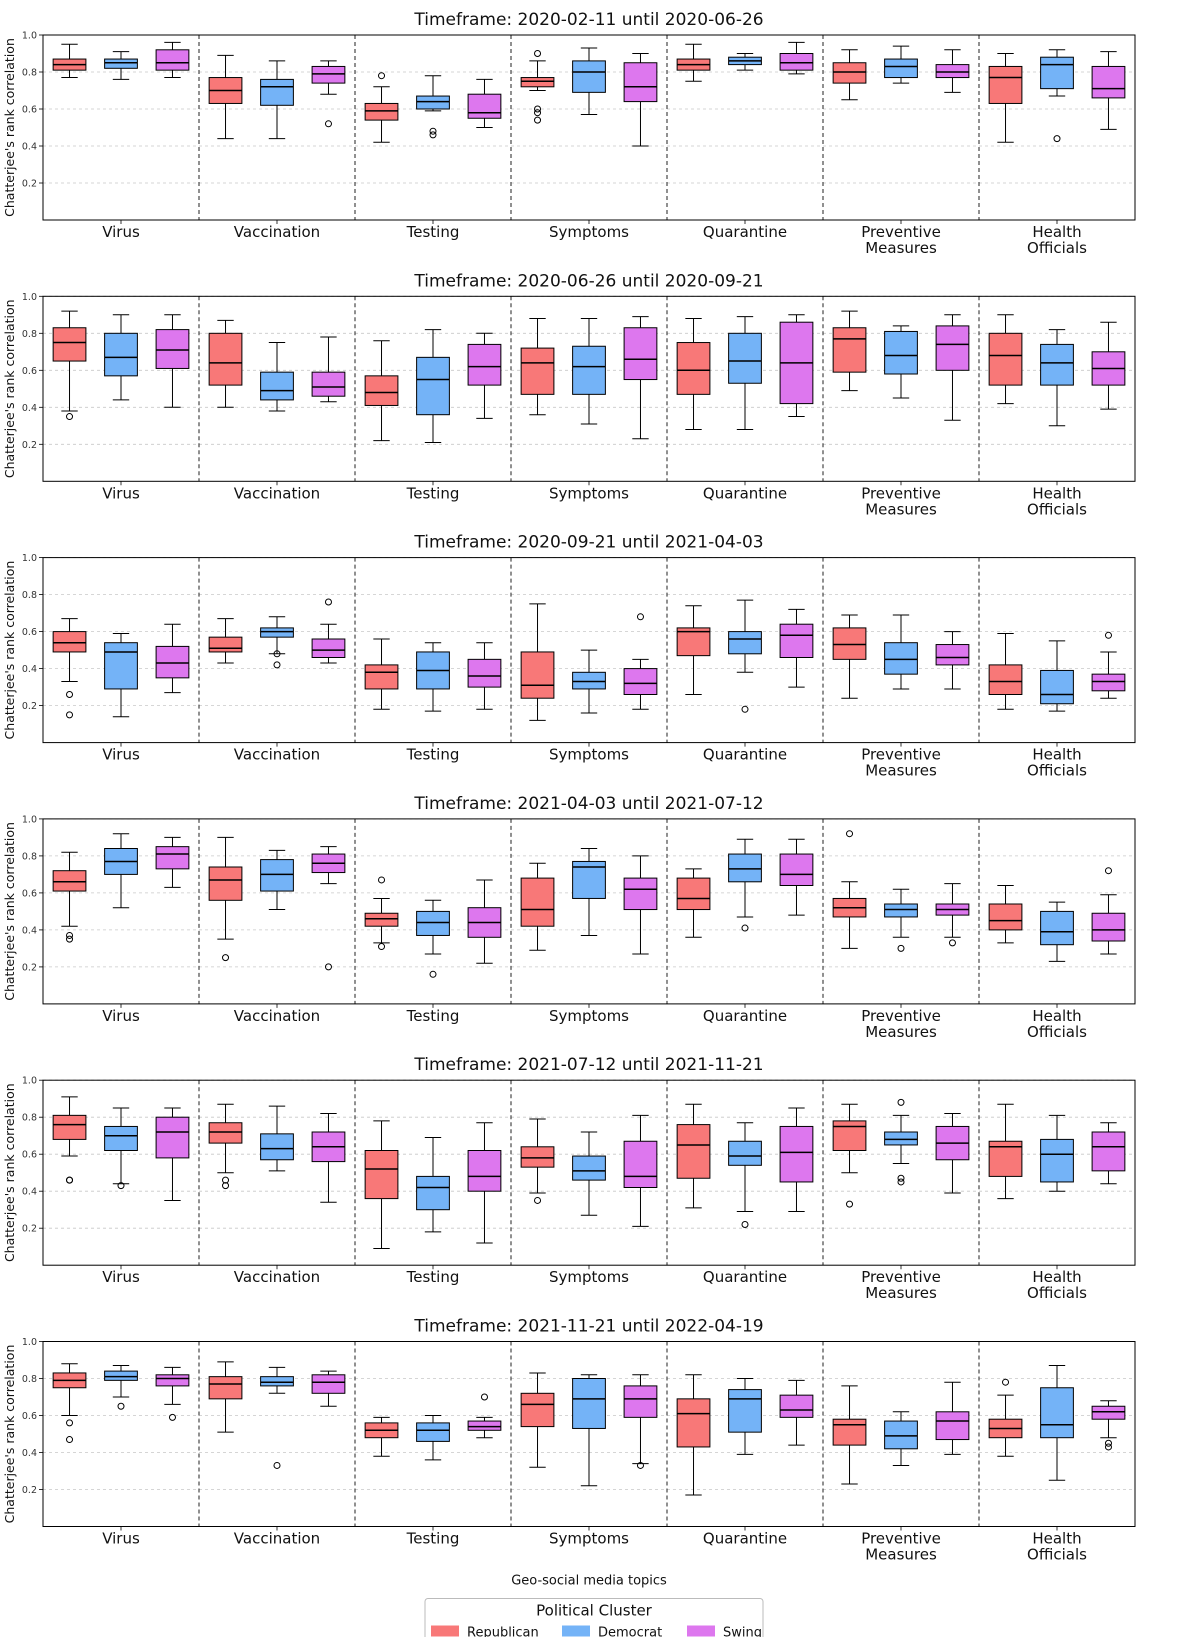  What do you see at coordinates (588, 804) in the screenshot?
I see `panel-title: Timeframe: 2021-04-03 until 2021-07-12` at bounding box center [588, 804].